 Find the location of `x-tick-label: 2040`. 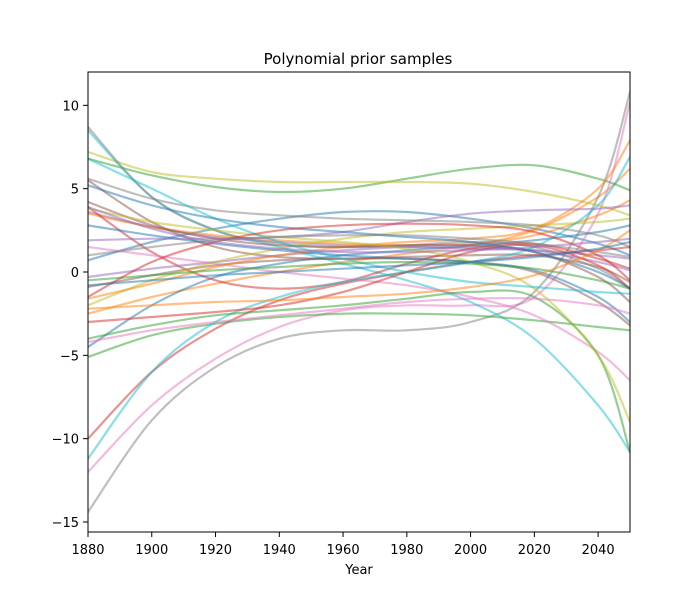

x-tick-label: 2040 is located at coordinates (598, 550).